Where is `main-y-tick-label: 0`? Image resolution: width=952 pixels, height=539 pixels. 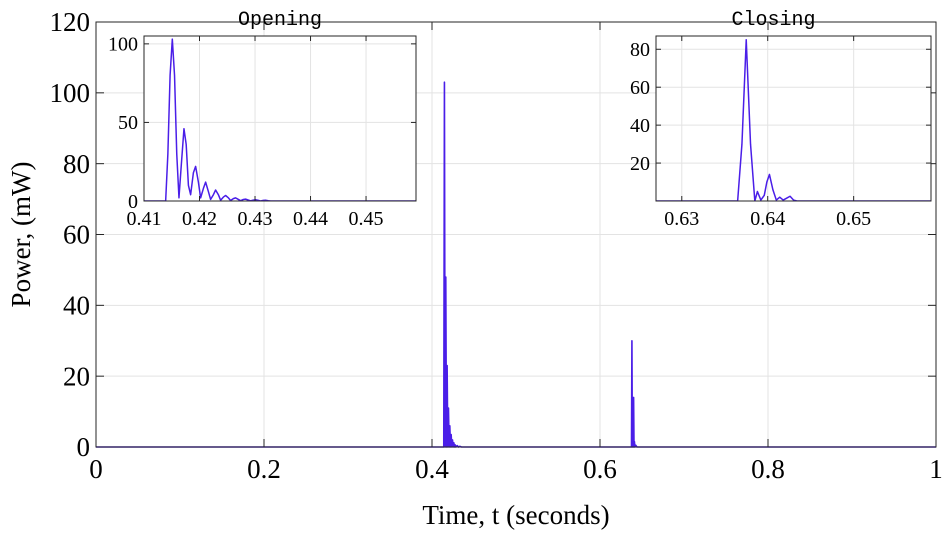 main-y-tick-label: 0 is located at coordinates (84, 447).